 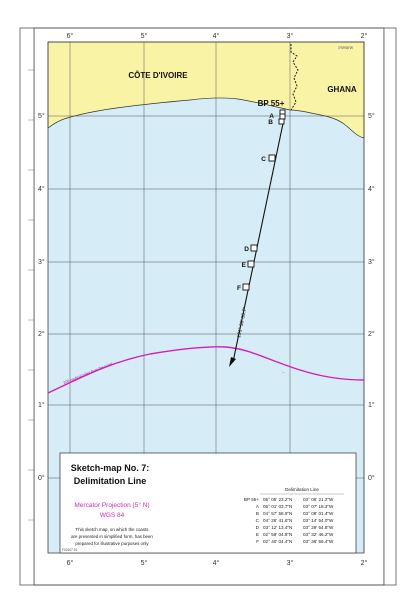 I want to click on row-lon: 03° 07' 18.3"W, so click(x=318, y=506).